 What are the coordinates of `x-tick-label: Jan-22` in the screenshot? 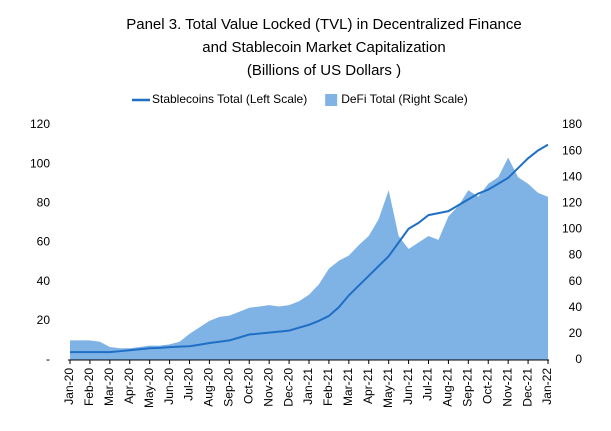 It's located at (547, 386).